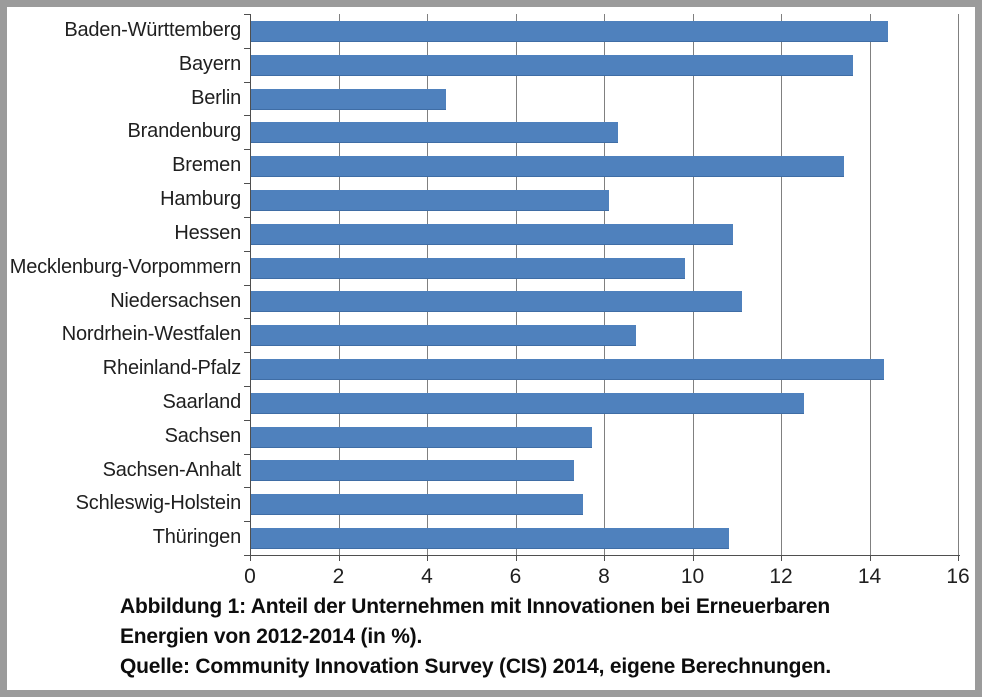 The image size is (982, 697). Describe the element at coordinates (202, 401) in the screenshot. I see `category-label: Saarland` at that location.